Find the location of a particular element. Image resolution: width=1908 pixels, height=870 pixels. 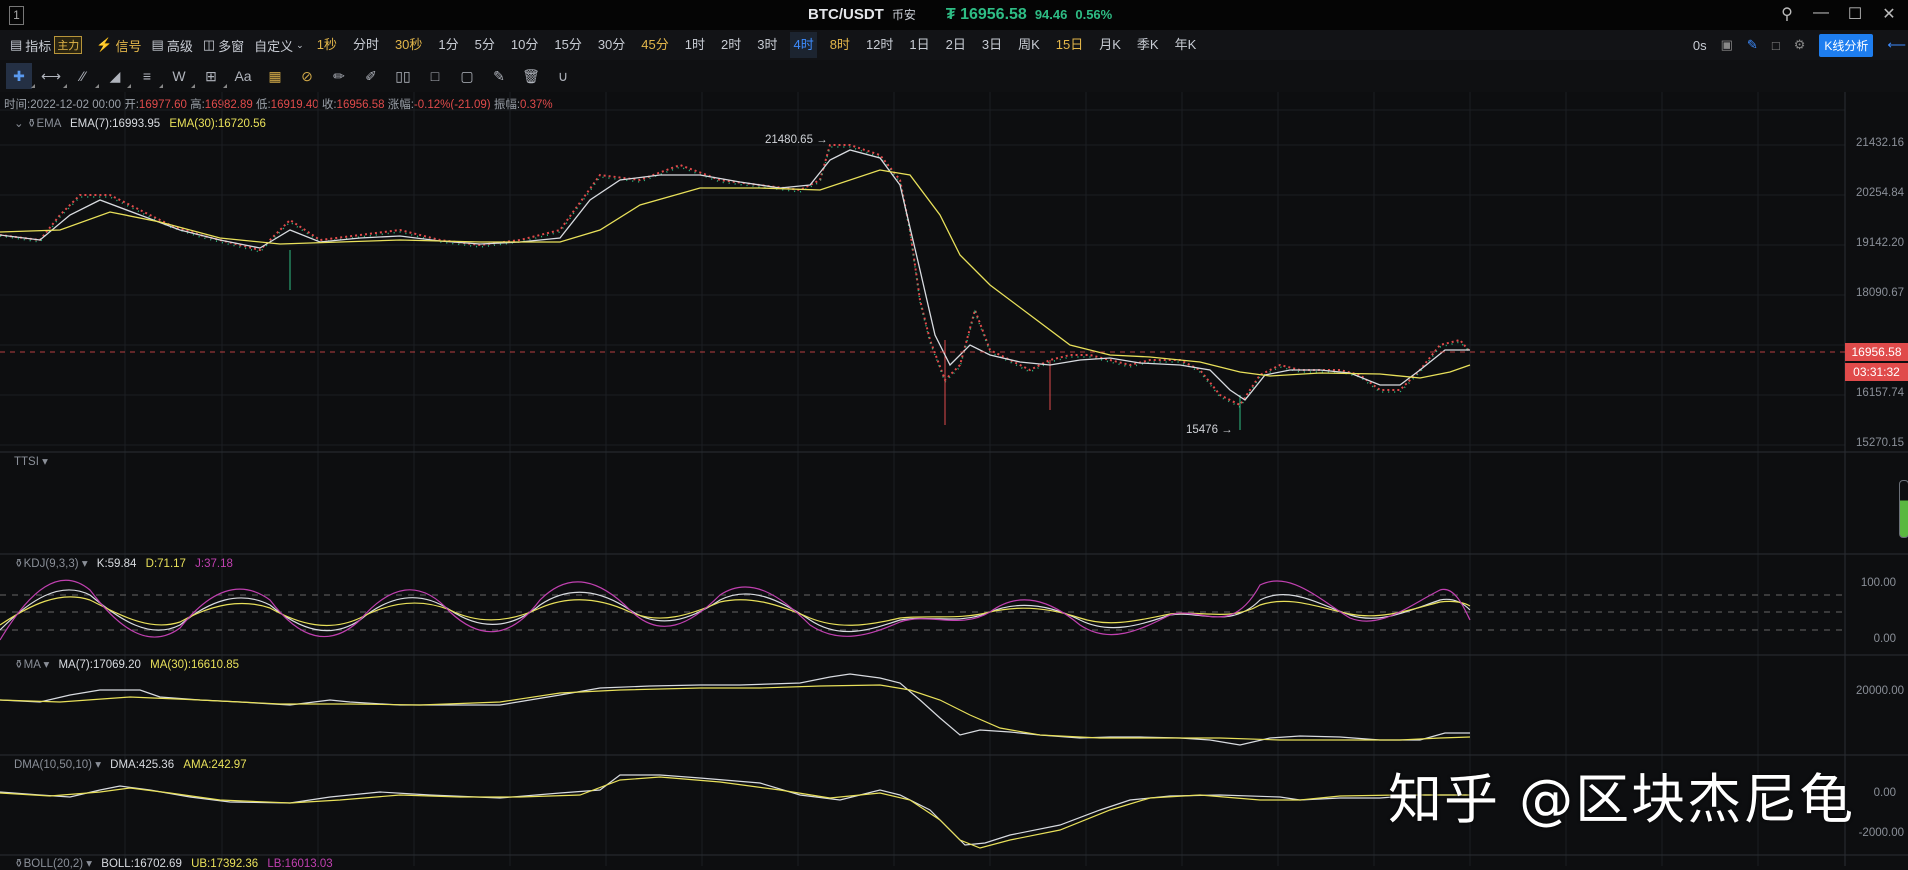

exchange-name: 币安 is located at coordinates (903, 15).